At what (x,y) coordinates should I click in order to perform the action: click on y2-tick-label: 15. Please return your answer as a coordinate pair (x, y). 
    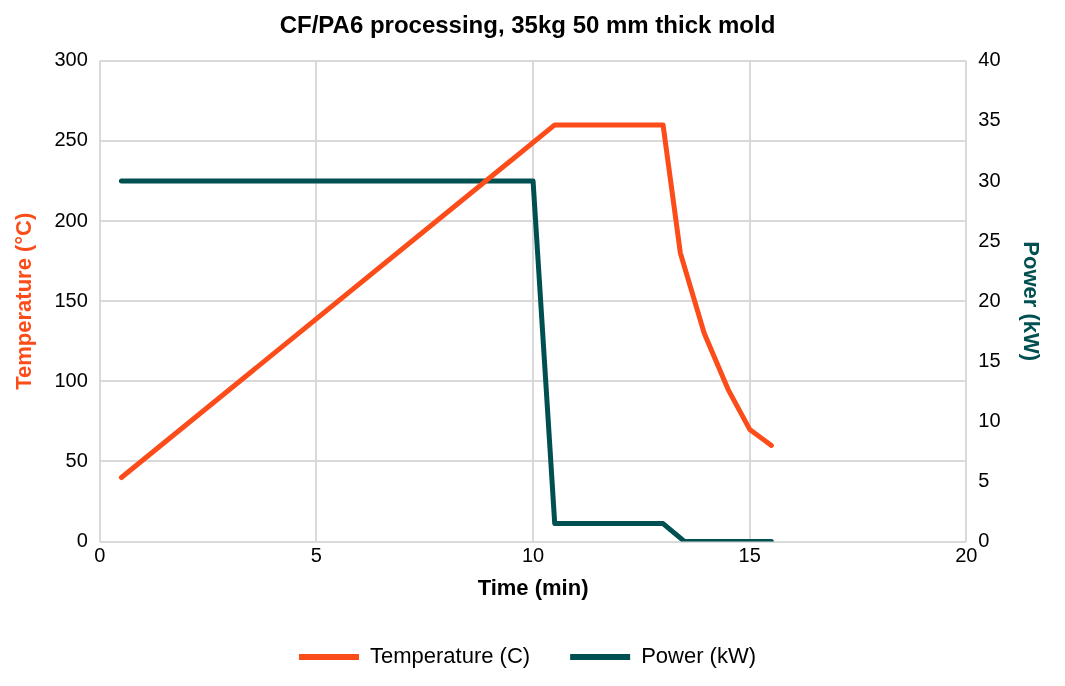
    Looking at the image, I should click on (989, 359).